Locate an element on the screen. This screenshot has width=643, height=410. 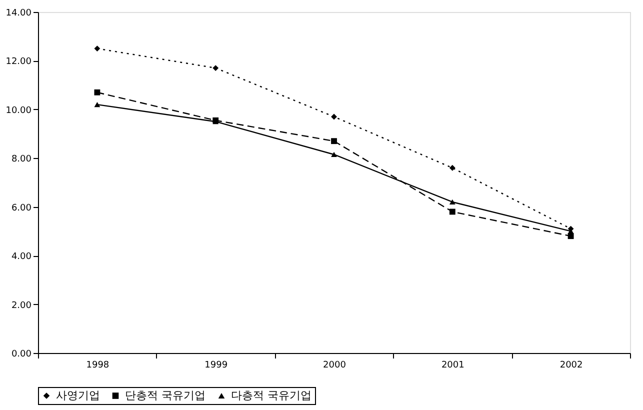
y-tick-label: 12.00 is located at coordinates (19, 62).